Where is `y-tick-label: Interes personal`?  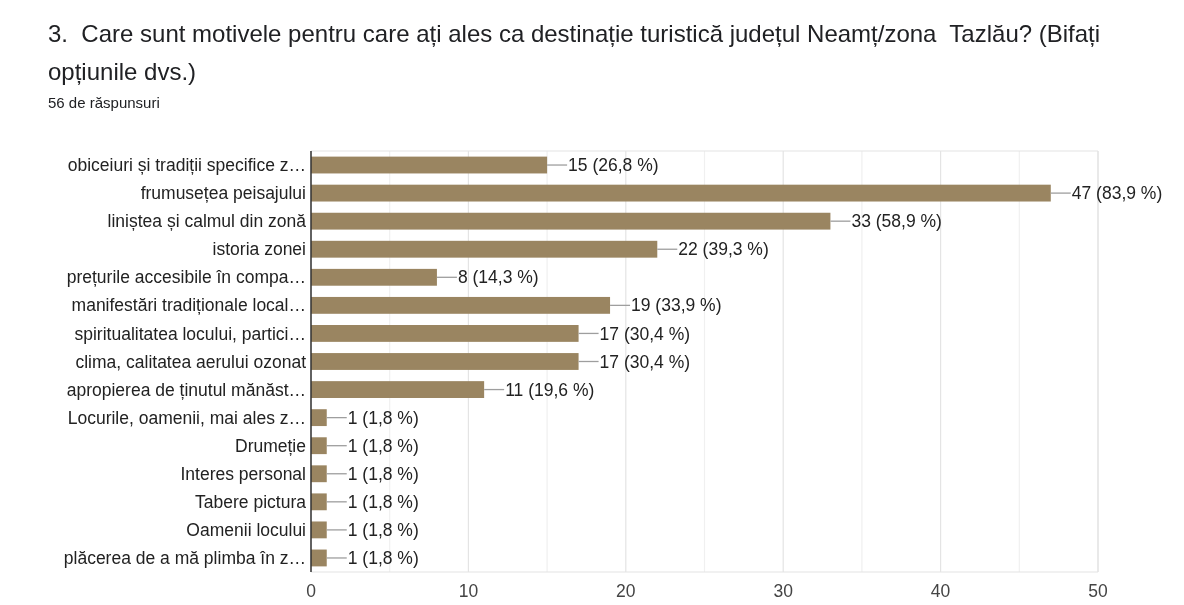 y-tick-label: Interes personal is located at coordinates (243, 473).